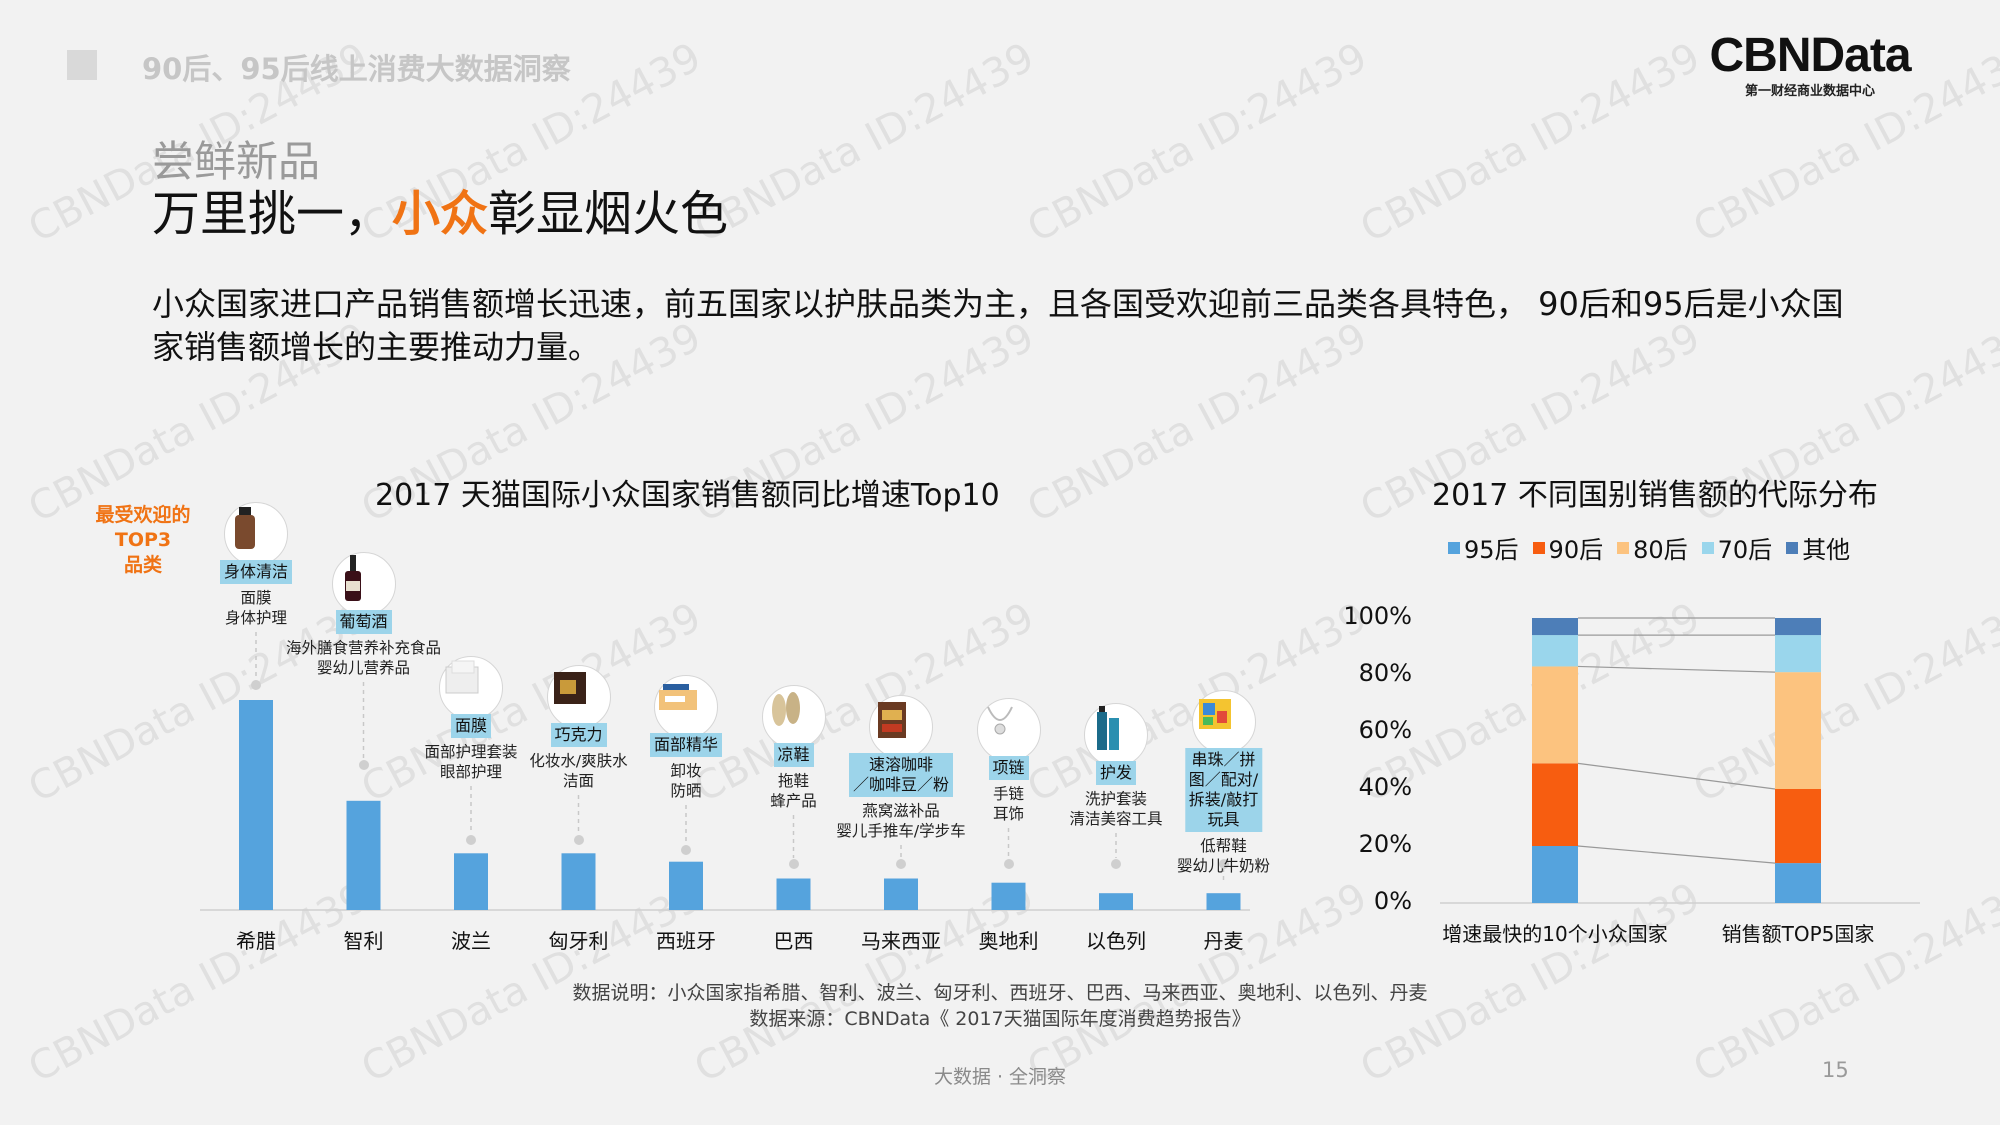 The height and width of the screenshot is (1125, 2000). Describe the element at coordinates (686, 771) in the screenshot. I see `secondary-category-text: 卸妆` at that location.